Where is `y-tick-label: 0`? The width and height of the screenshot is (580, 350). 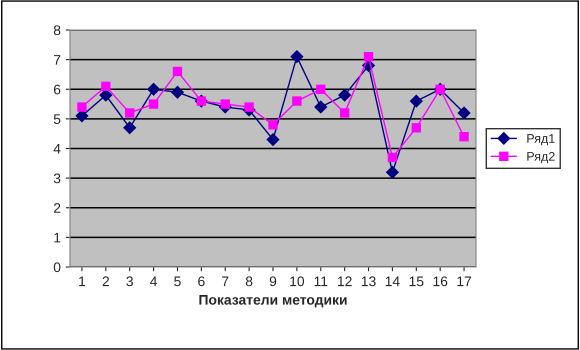
y-tick-label: 0 is located at coordinates (57, 267).